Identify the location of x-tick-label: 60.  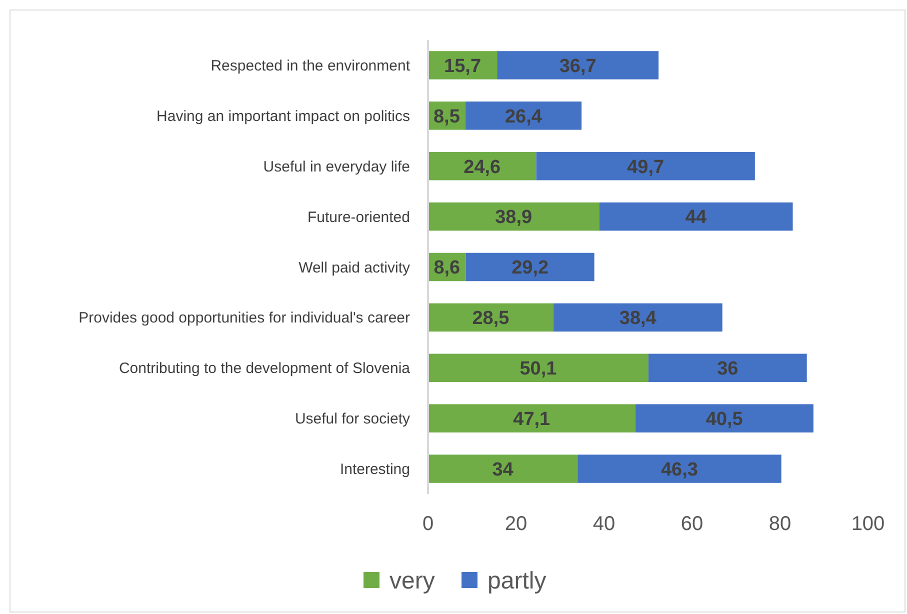
(692, 524).